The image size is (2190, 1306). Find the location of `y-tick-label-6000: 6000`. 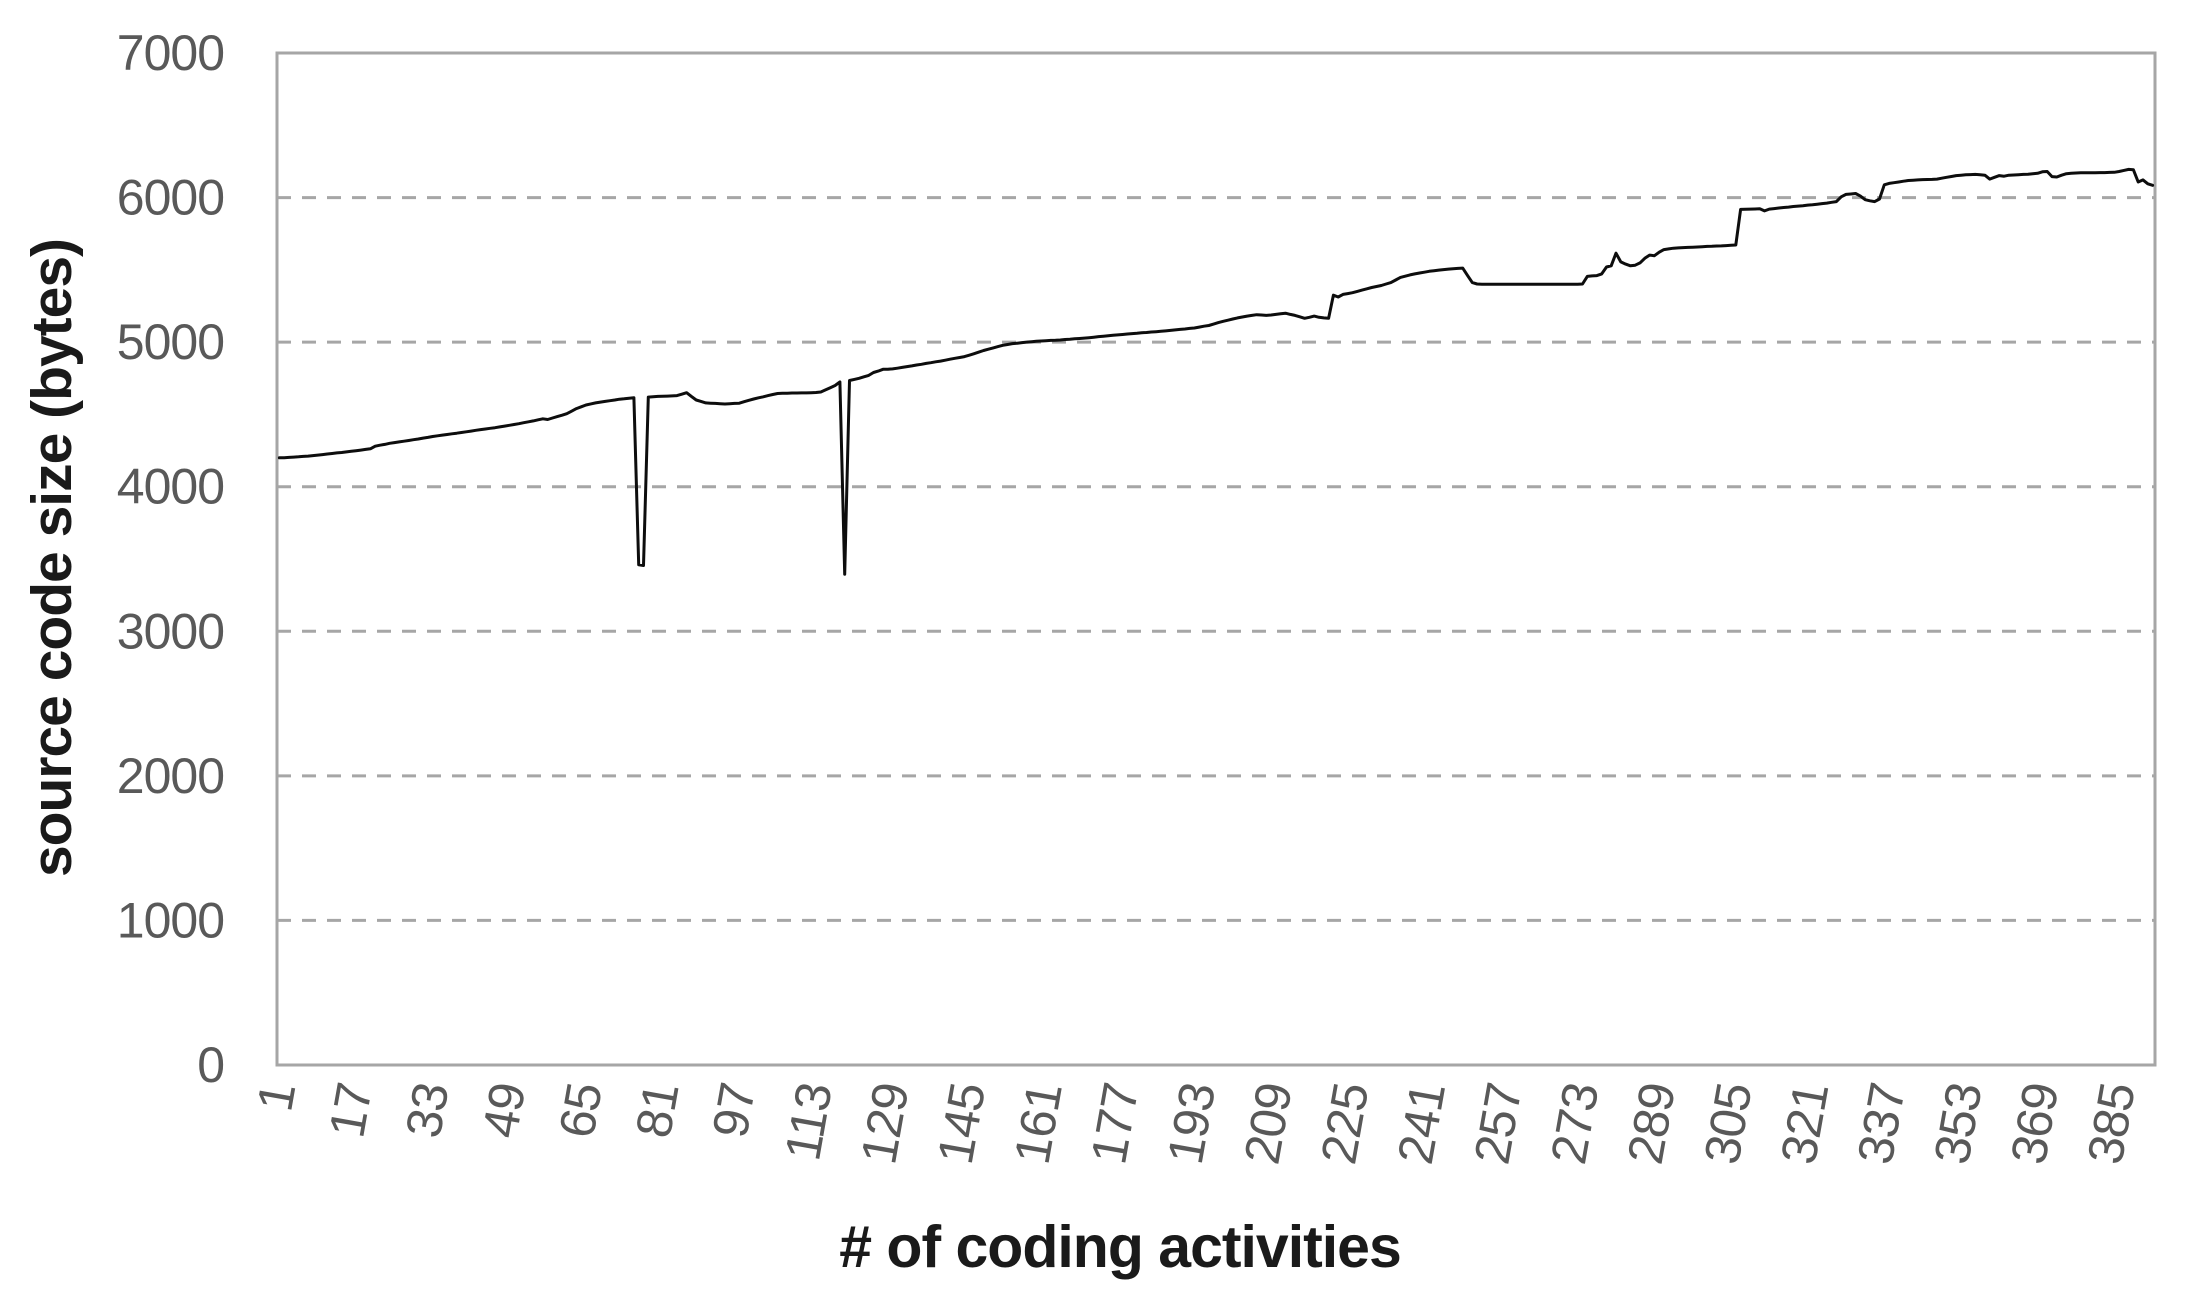

y-tick-label-6000: 6000 is located at coordinates (170, 198).